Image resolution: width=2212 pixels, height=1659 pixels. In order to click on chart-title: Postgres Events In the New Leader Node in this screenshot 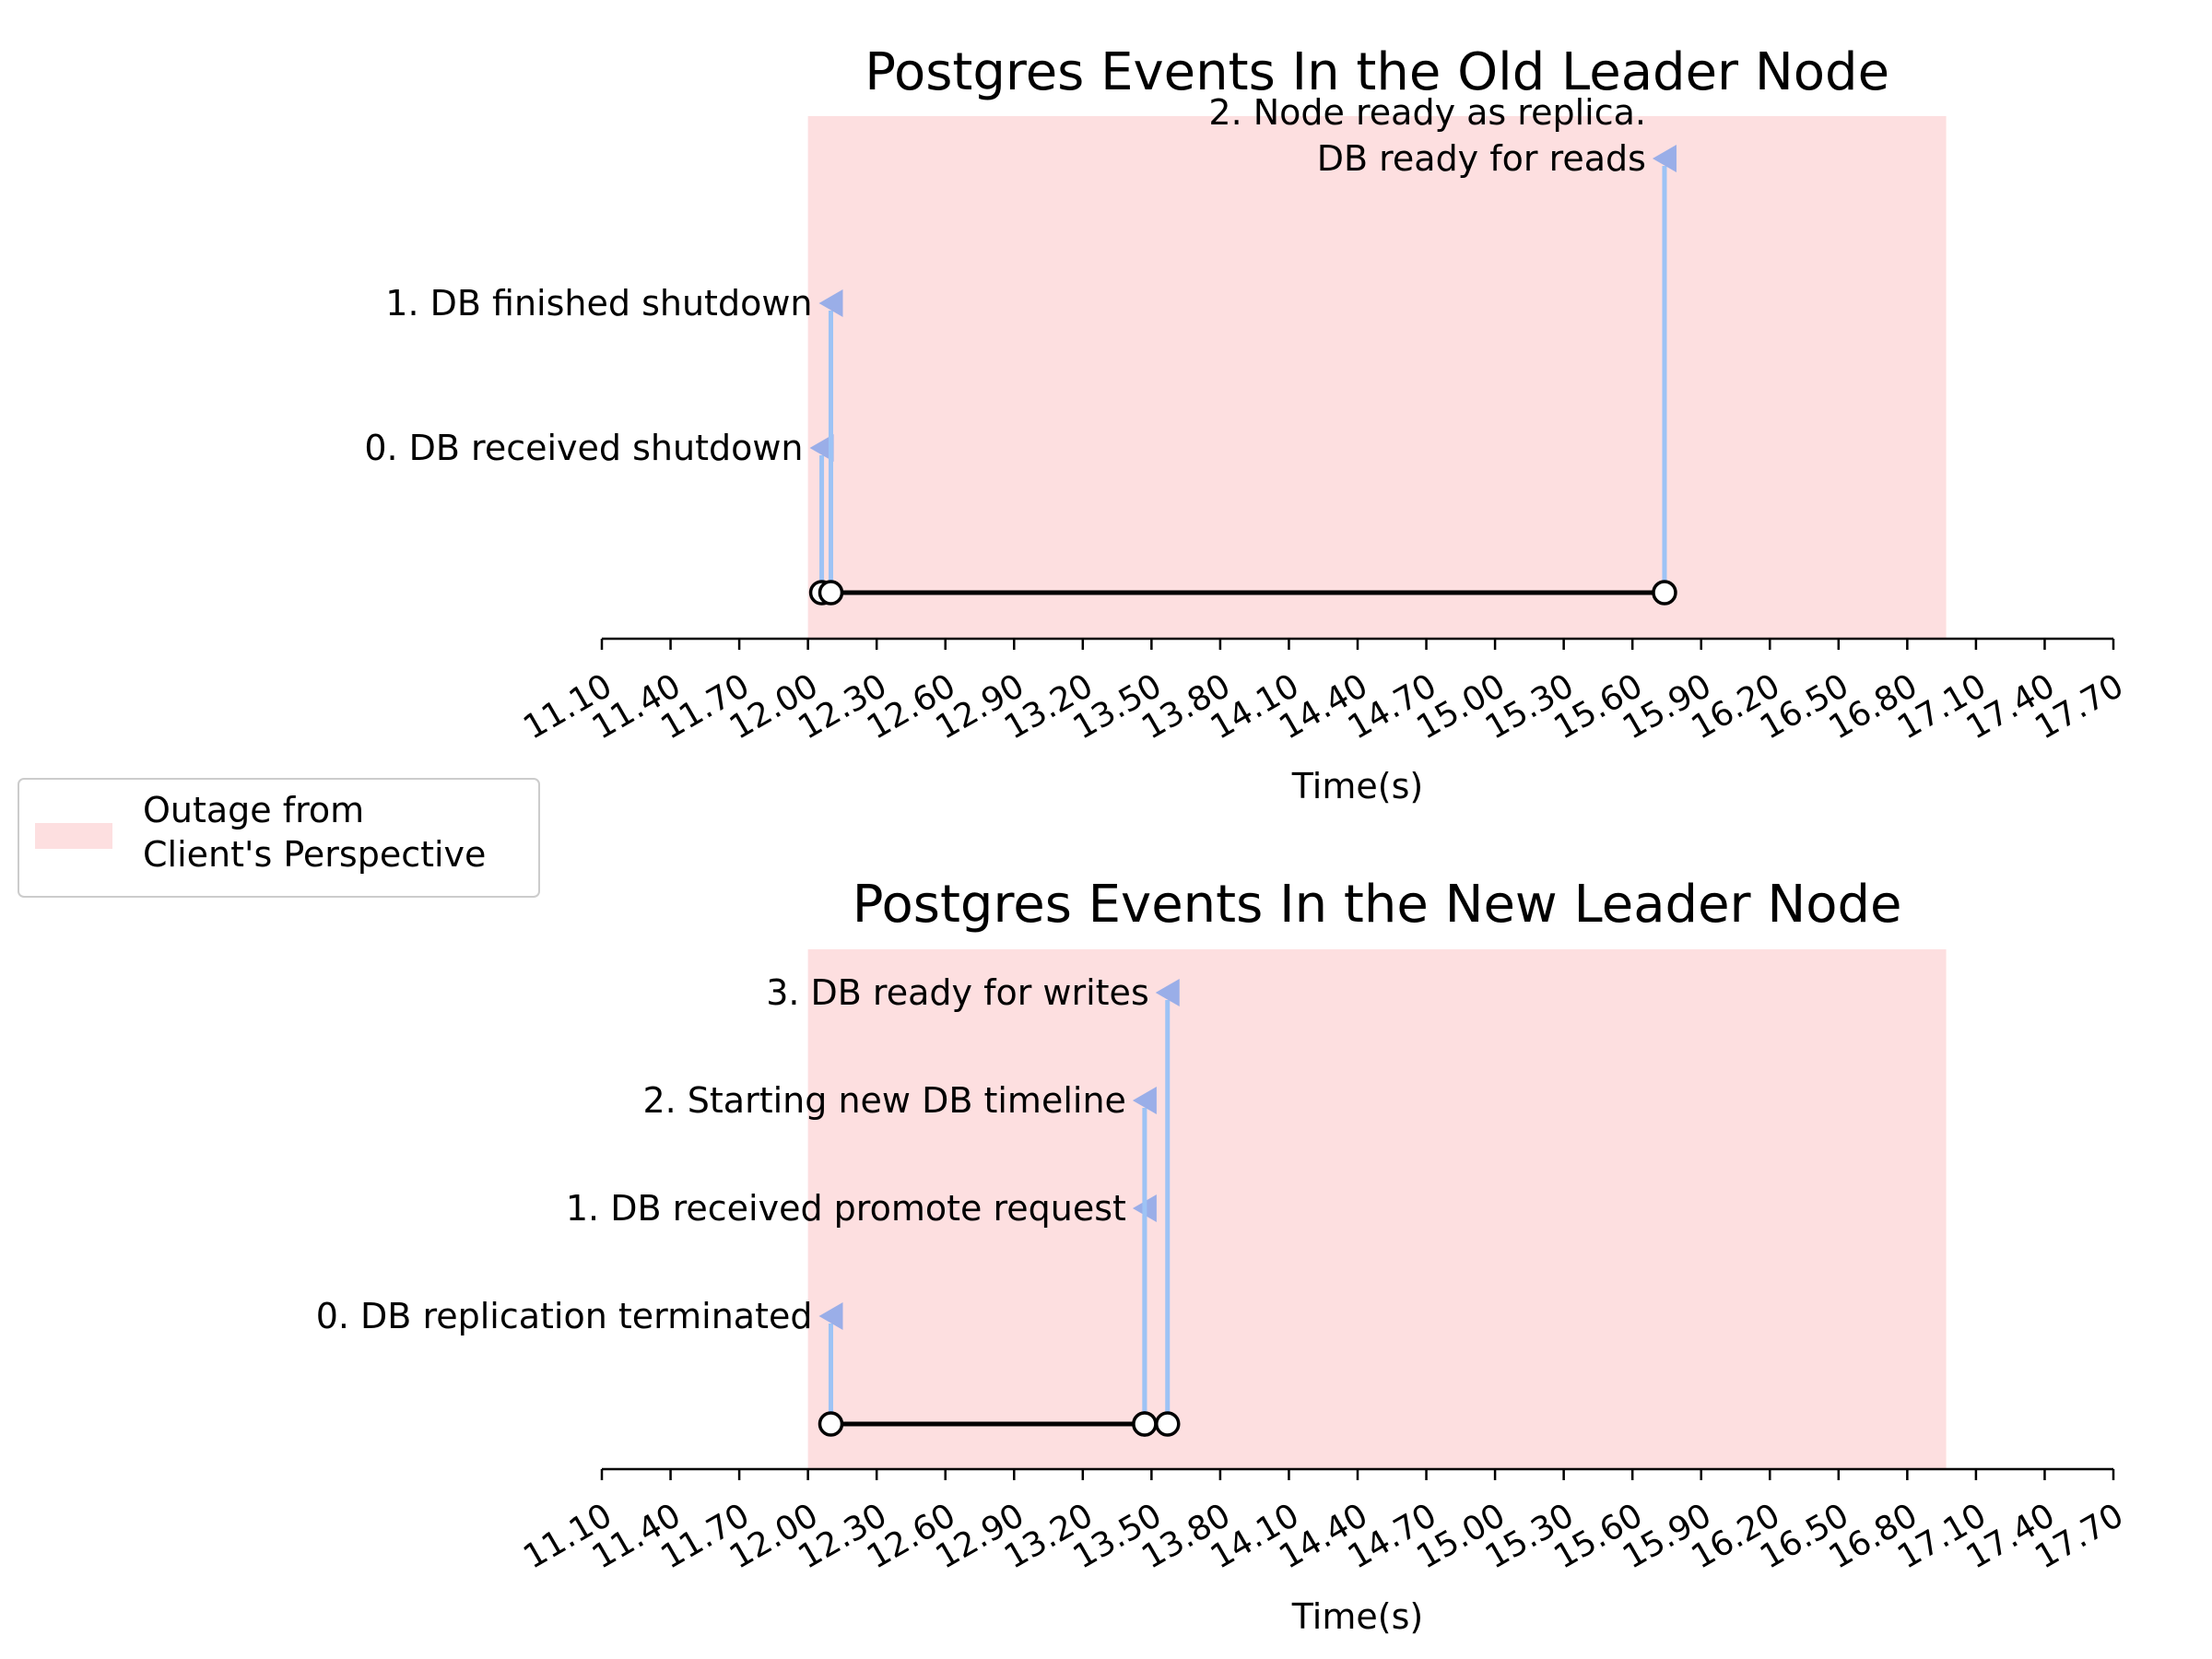, I will do `click(1377, 905)`.